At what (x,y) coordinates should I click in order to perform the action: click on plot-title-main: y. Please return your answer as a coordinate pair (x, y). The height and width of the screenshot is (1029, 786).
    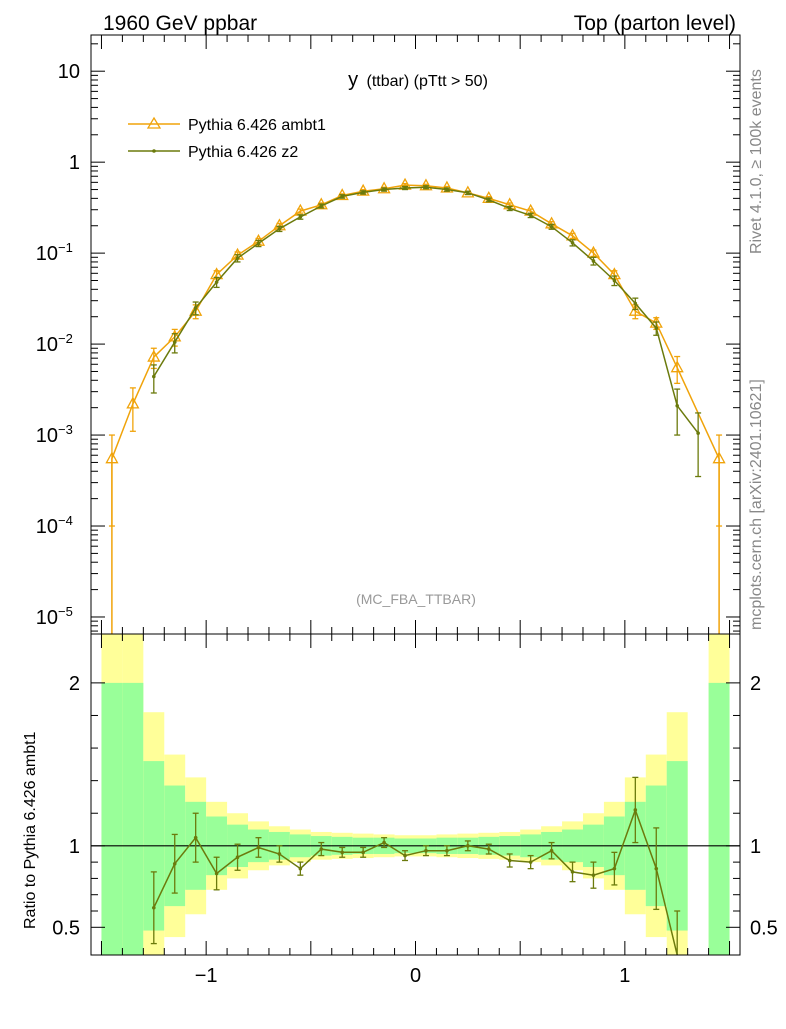
    Looking at the image, I should click on (353, 80).